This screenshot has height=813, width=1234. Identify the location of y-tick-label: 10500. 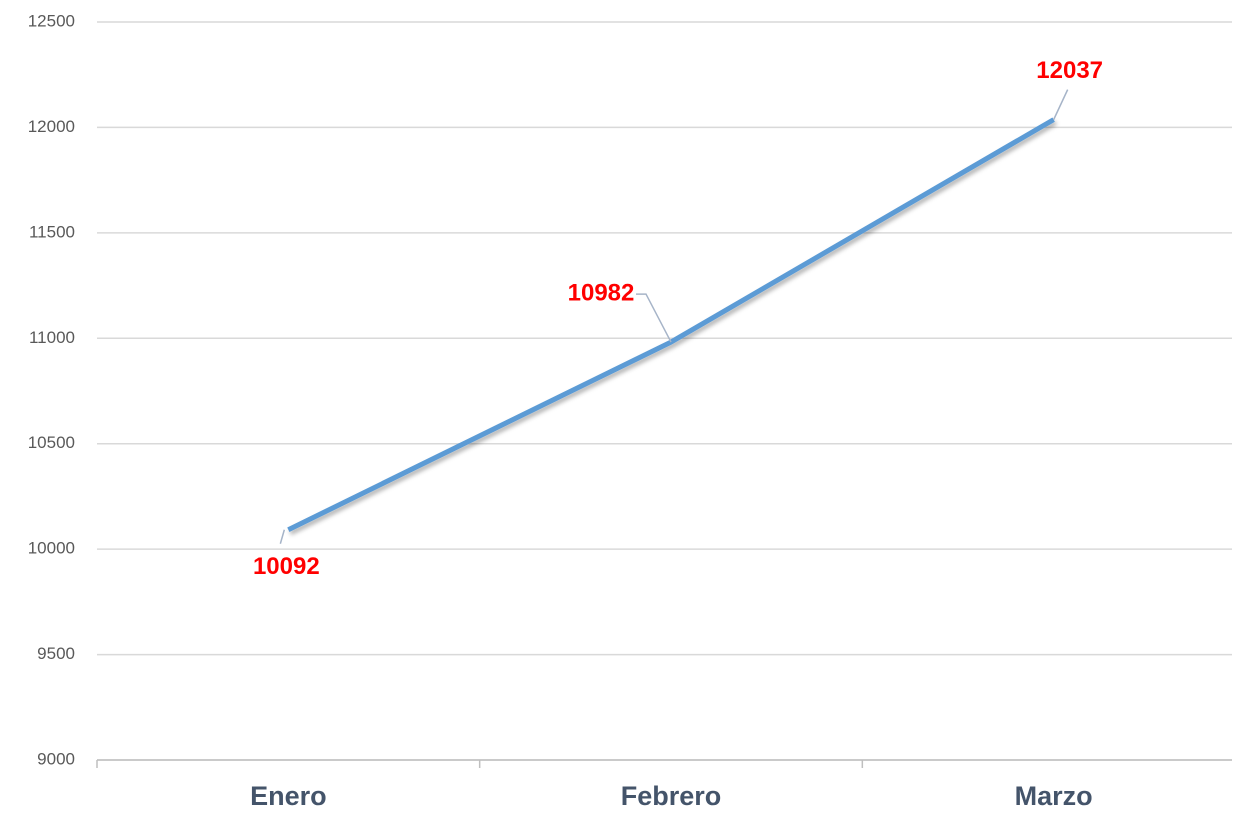
(51, 442).